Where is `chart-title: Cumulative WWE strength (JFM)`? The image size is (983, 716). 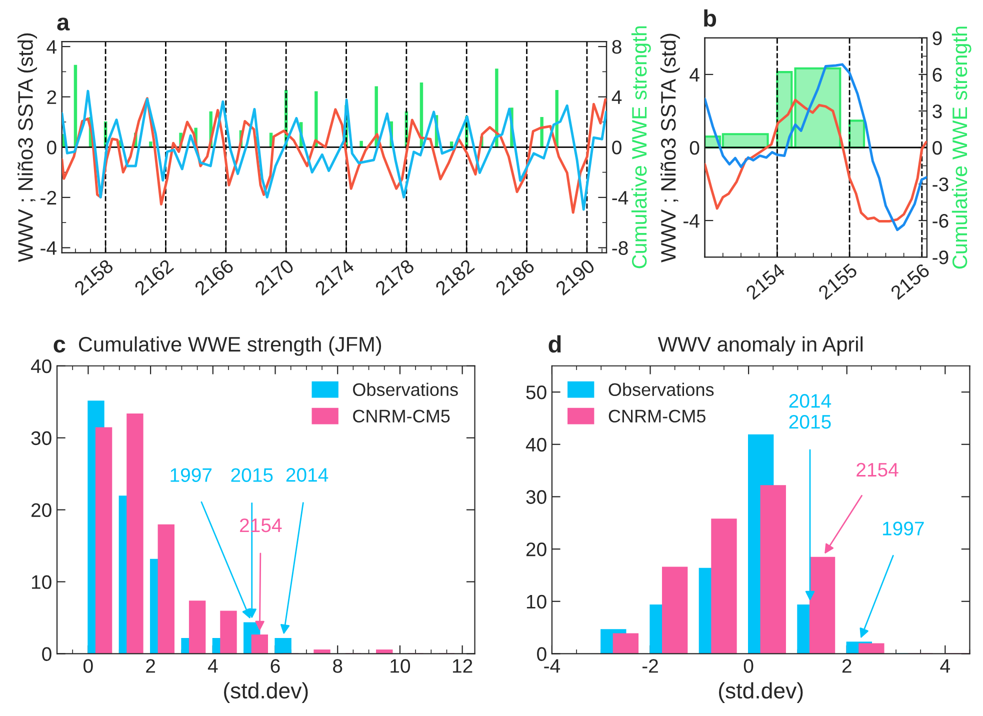 chart-title: Cumulative WWE strength (JFM) is located at coordinates (230, 346).